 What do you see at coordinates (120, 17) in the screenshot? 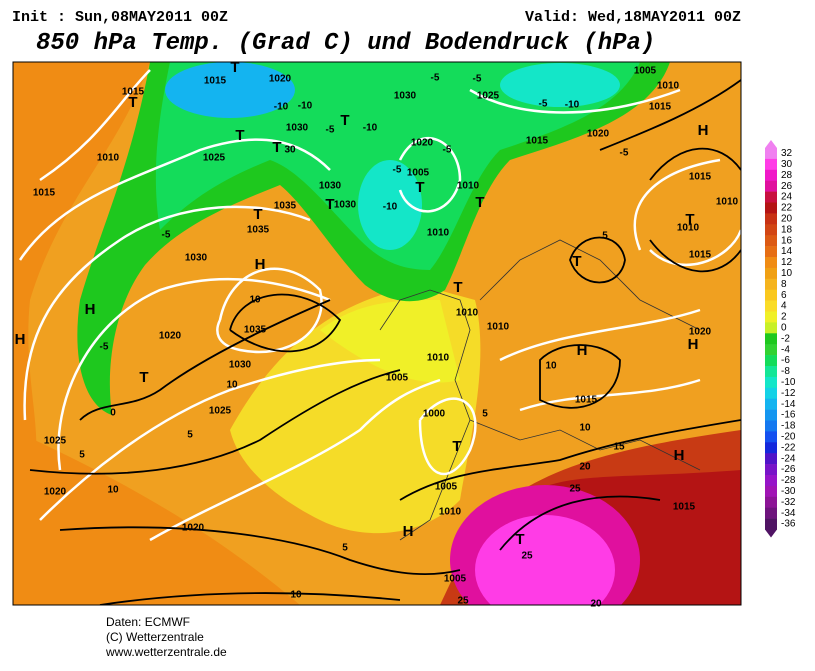
I see `init-time: Init : Sun,08MAY2011 00Z` at bounding box center [120, 17].